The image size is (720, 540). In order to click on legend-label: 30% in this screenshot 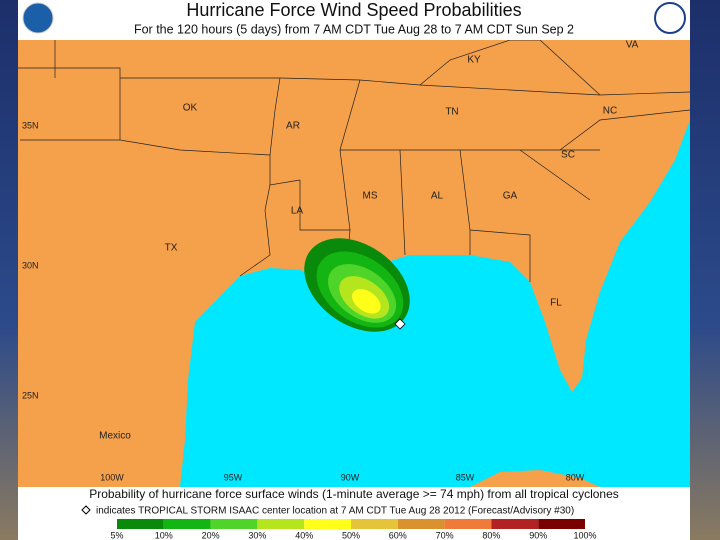, I will do `click(257, 535)`.